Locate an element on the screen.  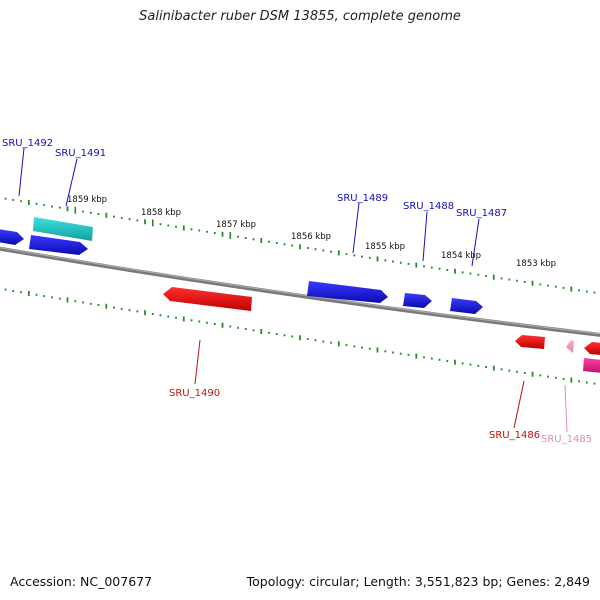
gene-label-sru-1488: SRU_1488 is located at coordinates (428, 206).